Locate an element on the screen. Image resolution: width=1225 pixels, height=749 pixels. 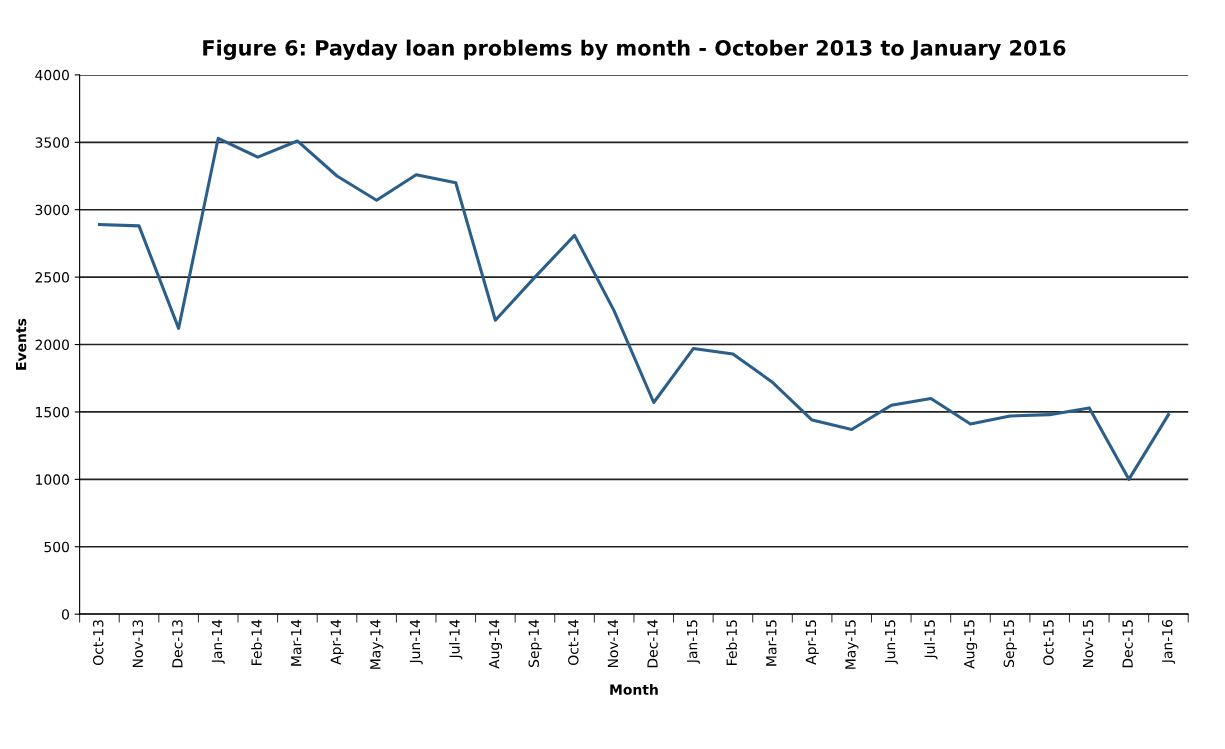
x-tick-label: Nov-14 is located at coordinates (613, 643).